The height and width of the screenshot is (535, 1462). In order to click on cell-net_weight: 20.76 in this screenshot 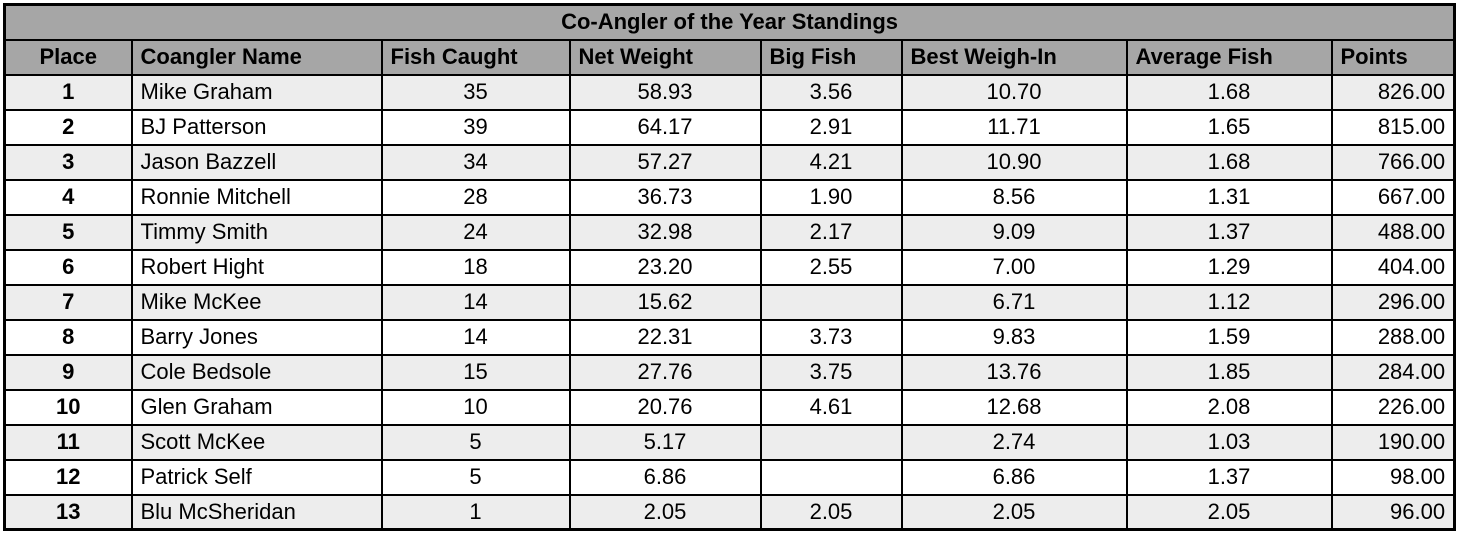, I will do `click(665, 407)`.